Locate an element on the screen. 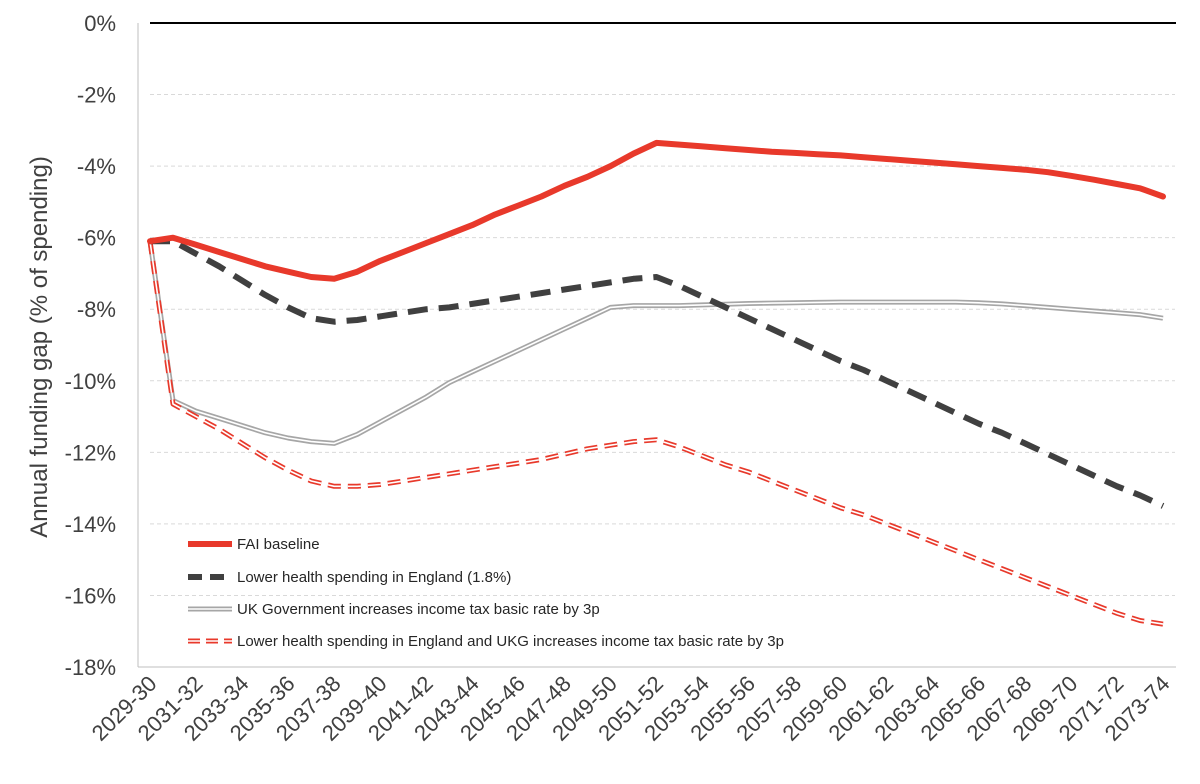 The image size is (1200, 784). y-tick-label: -16% is located at coordinates (90, 595).